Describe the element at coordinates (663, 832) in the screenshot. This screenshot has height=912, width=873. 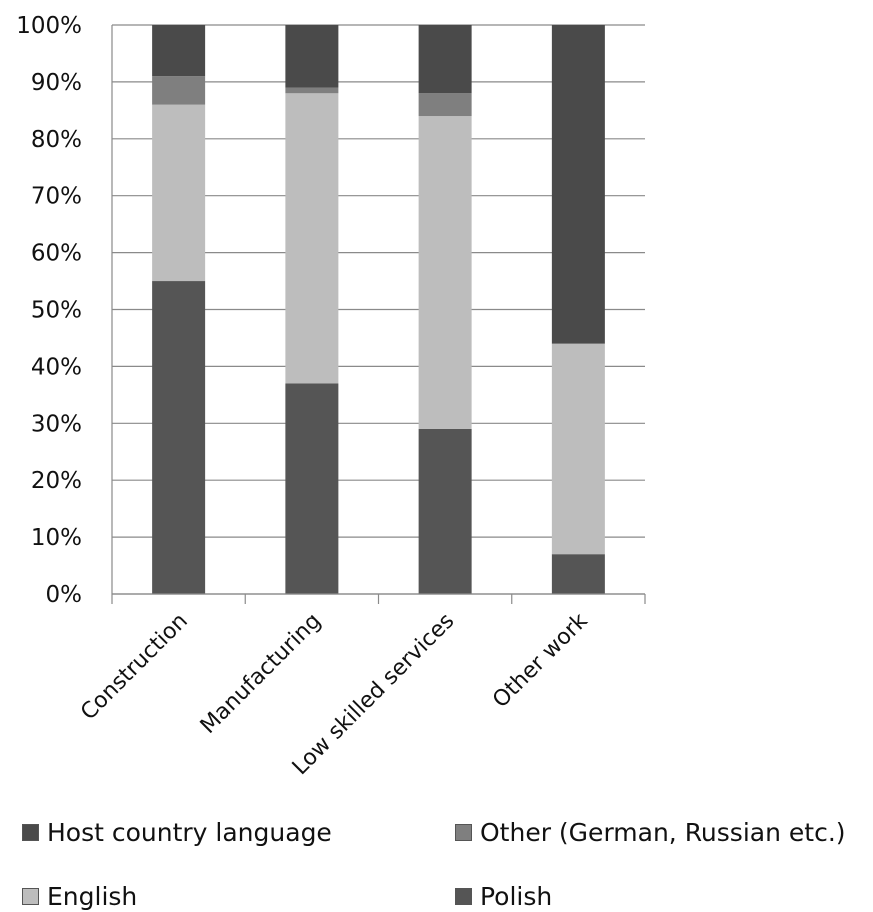
I see `legend-label-other-languages: Other (German, Russian etc.)` at that location.